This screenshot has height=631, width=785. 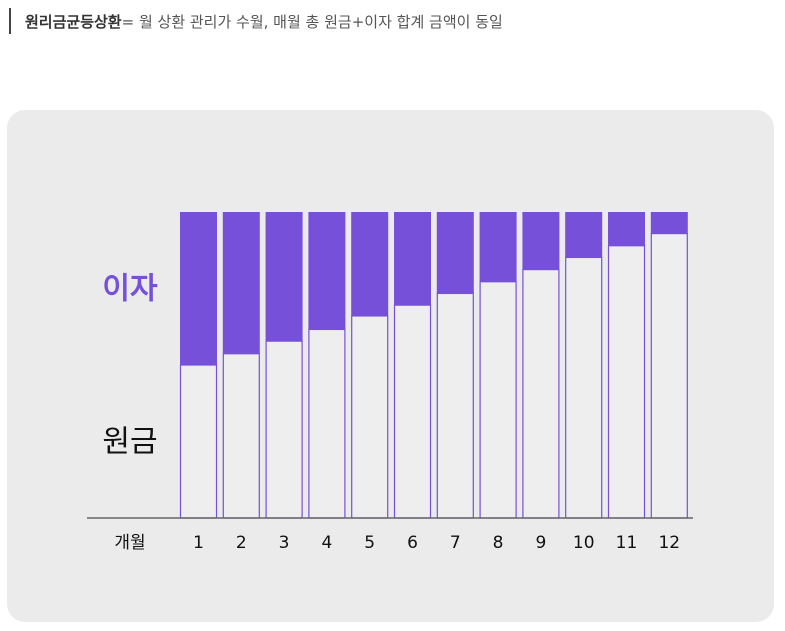 What do you see at coordinates (129, 442) in the screenshot?
I see `series-label-principal: 원금` at bounding box center [129, 442].